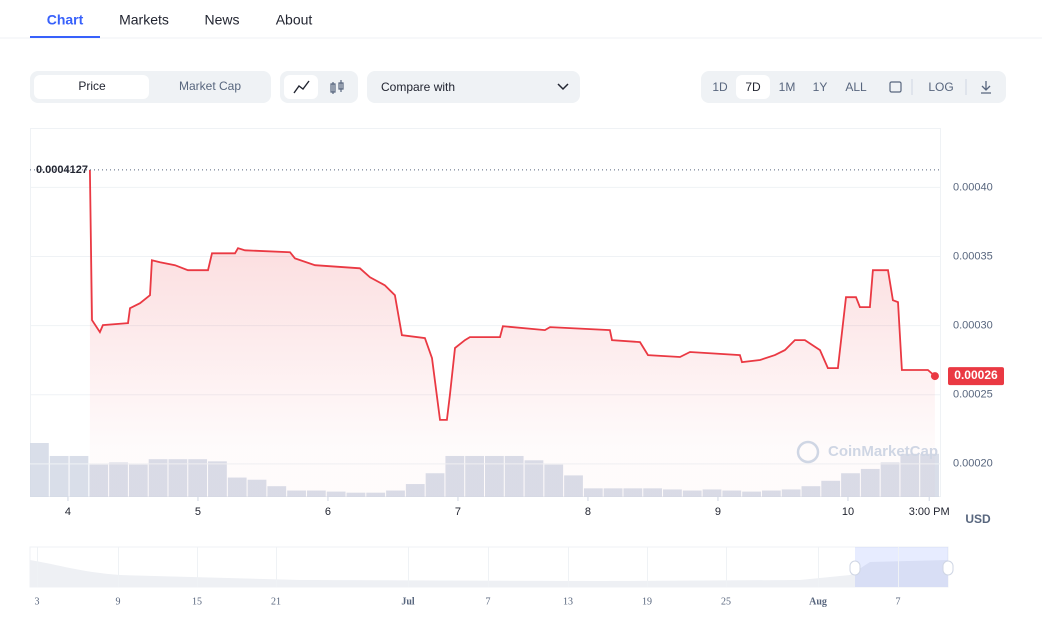 This screenshot has height=625, width=1042. What do you see at coordinates (978, 519) in the screenshot?
I see `currency-label: USD` at bounding box center [978, 519].